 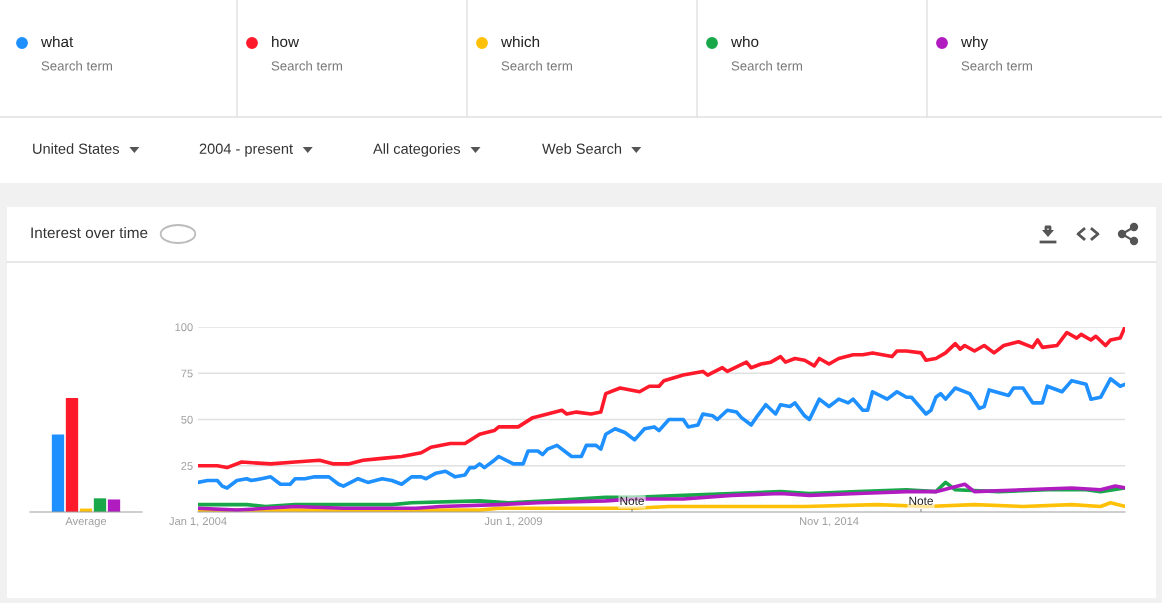 I want to click on legend-label: why, so click(x=974, y=43).